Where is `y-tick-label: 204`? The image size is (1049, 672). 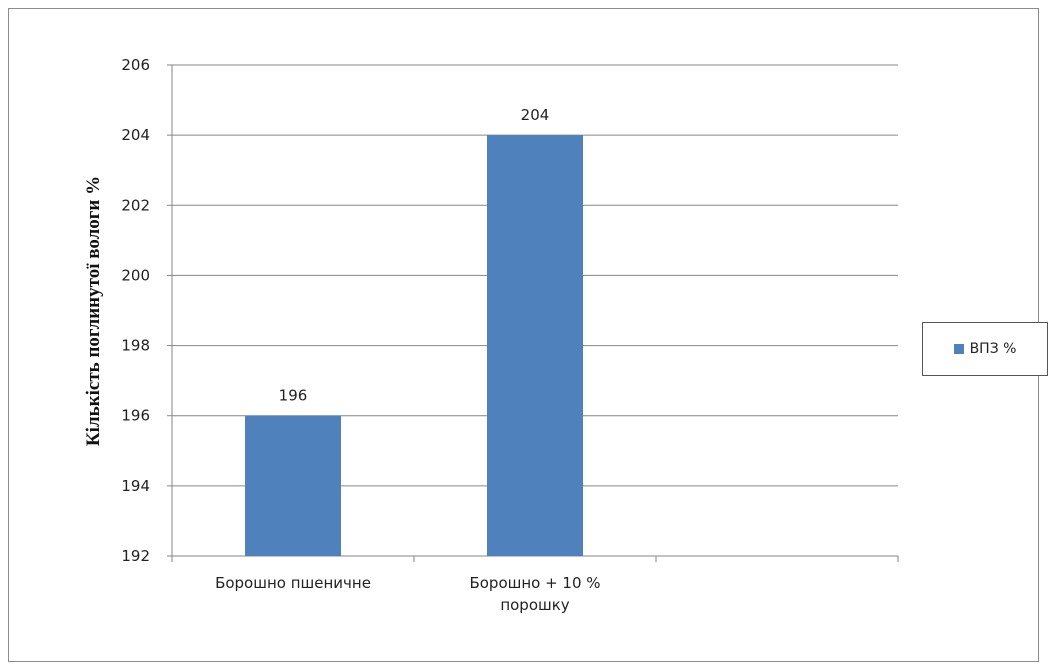
y-tick-label: 204 is located at coordinates (135, 135).